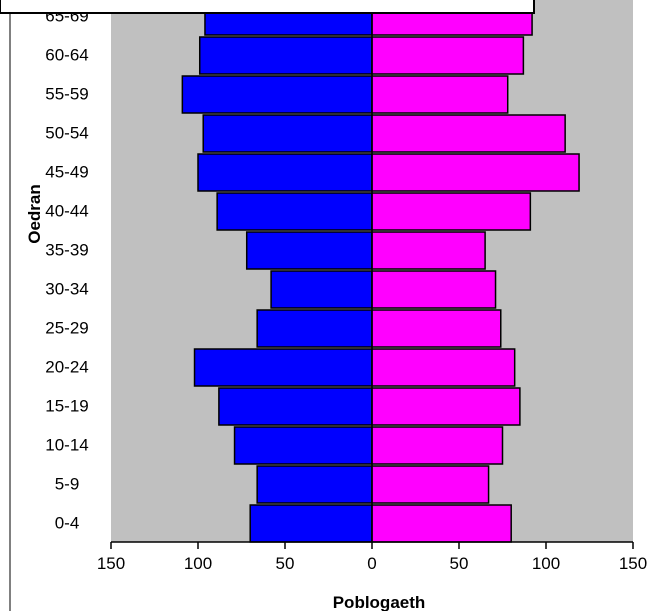  I want to click on x-ticks-group: 150 100 50 0 50 100 150, so click(372, 557).